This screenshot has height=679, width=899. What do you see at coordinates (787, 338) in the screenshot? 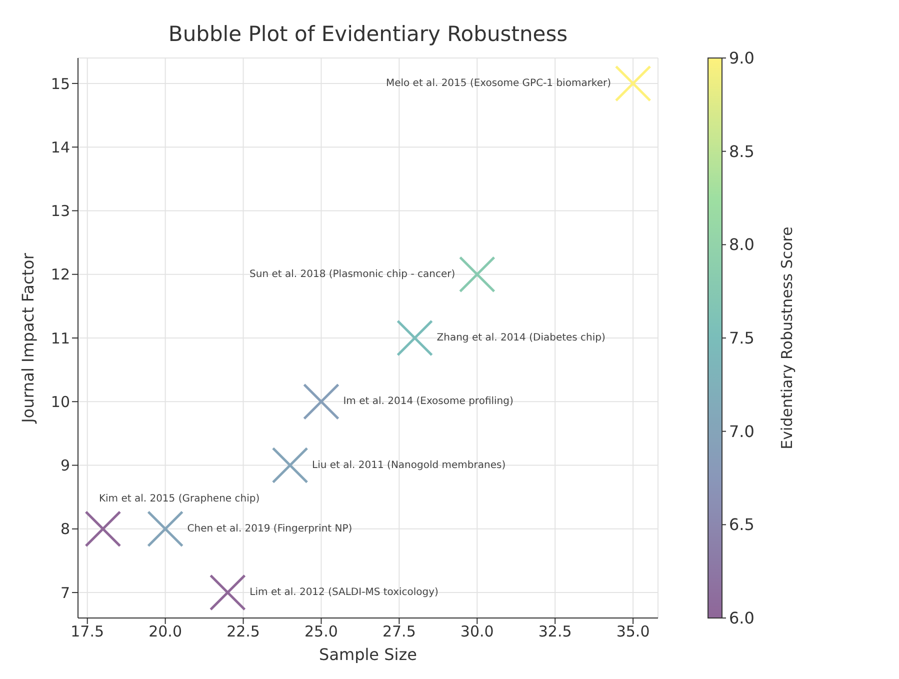
I see `color-bar-title: Evidentiary Robustness Score` at bounding box center [787, 338].